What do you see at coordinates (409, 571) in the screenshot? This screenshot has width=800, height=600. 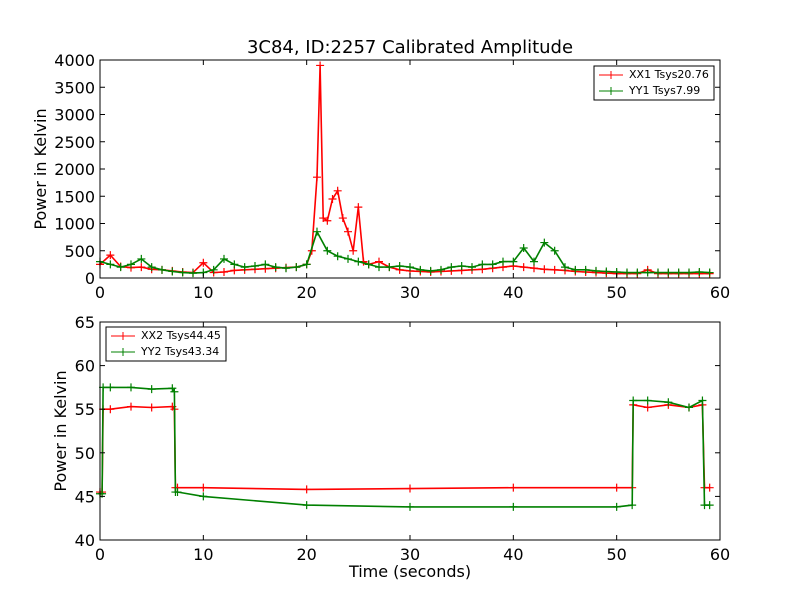 I see `x-axis-label: Time (seconds)` at bounding box center [409, 571].